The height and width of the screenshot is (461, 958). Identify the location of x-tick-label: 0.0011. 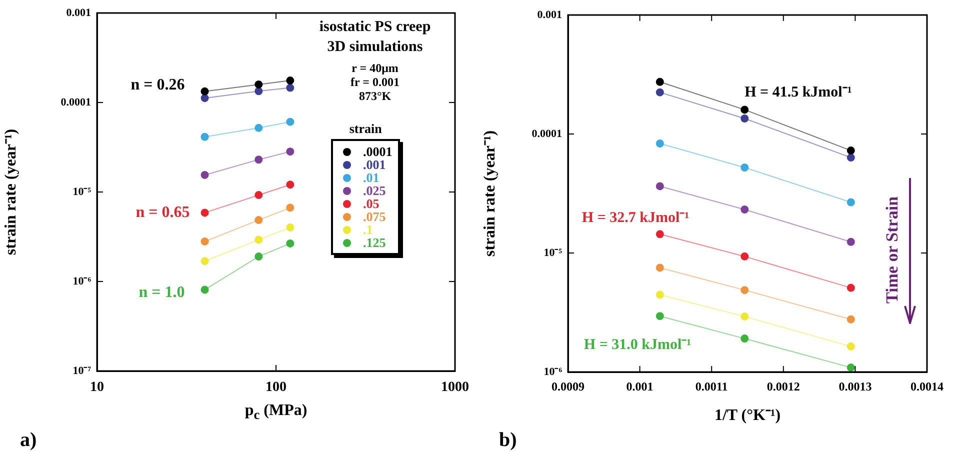
(711, 386).